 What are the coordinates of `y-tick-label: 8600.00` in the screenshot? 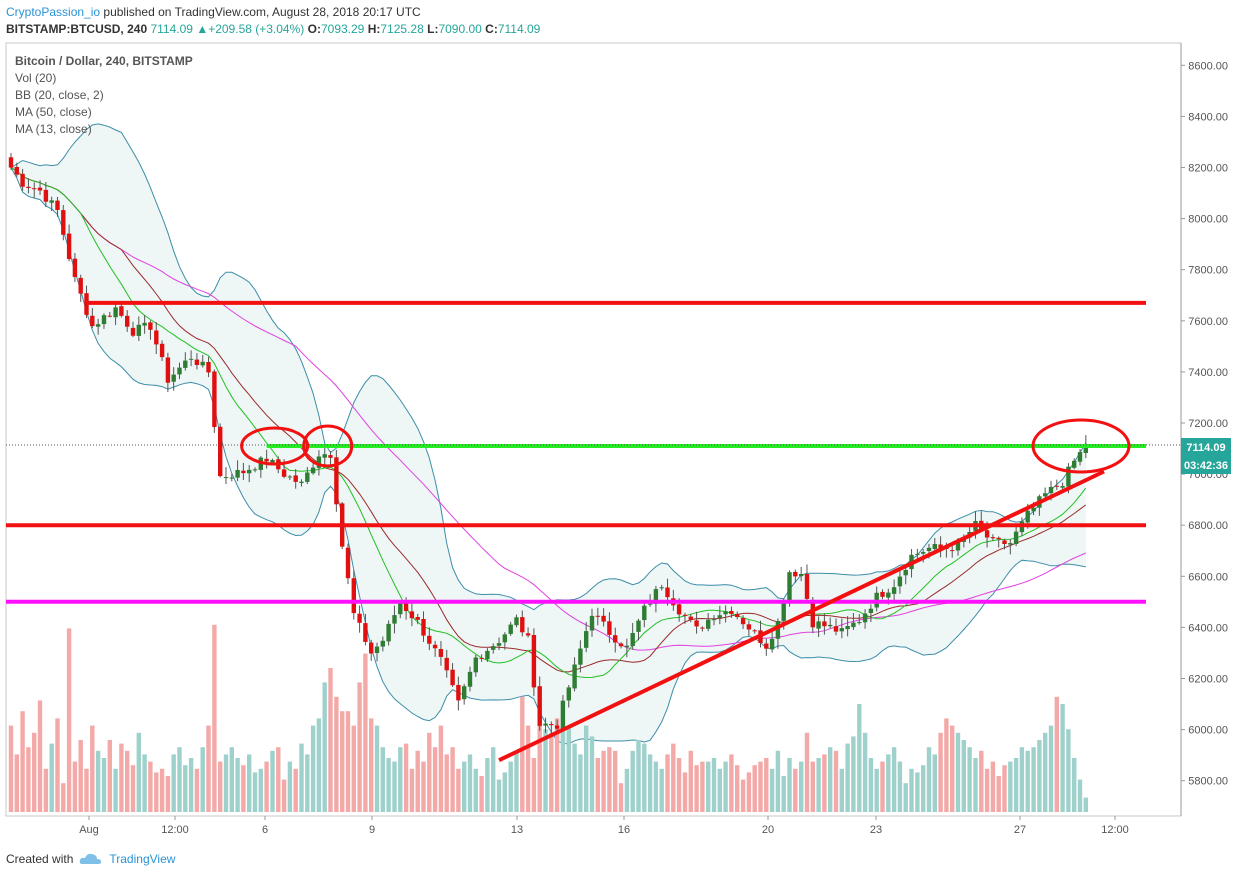 It's located at (1208, 66).